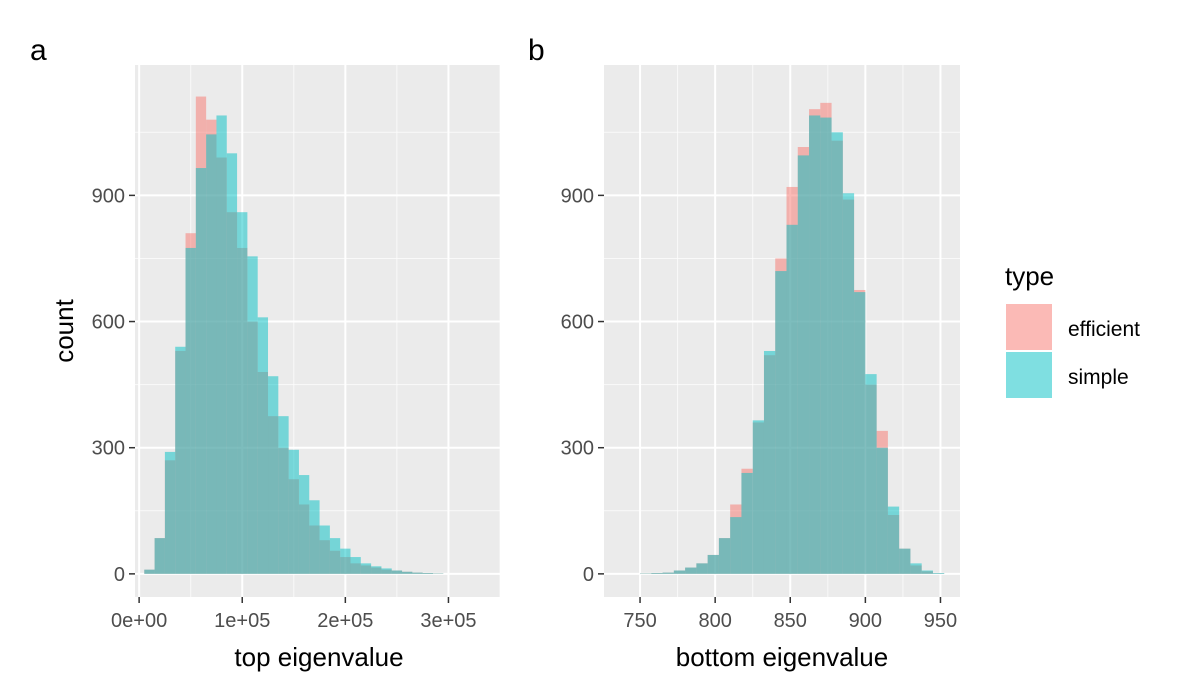 The width and height of the screenshot is (1200, 700). Describe the element at coordinates (242, 621) in the screenshot. I see `x-tick-label: 1e+05` at that location.